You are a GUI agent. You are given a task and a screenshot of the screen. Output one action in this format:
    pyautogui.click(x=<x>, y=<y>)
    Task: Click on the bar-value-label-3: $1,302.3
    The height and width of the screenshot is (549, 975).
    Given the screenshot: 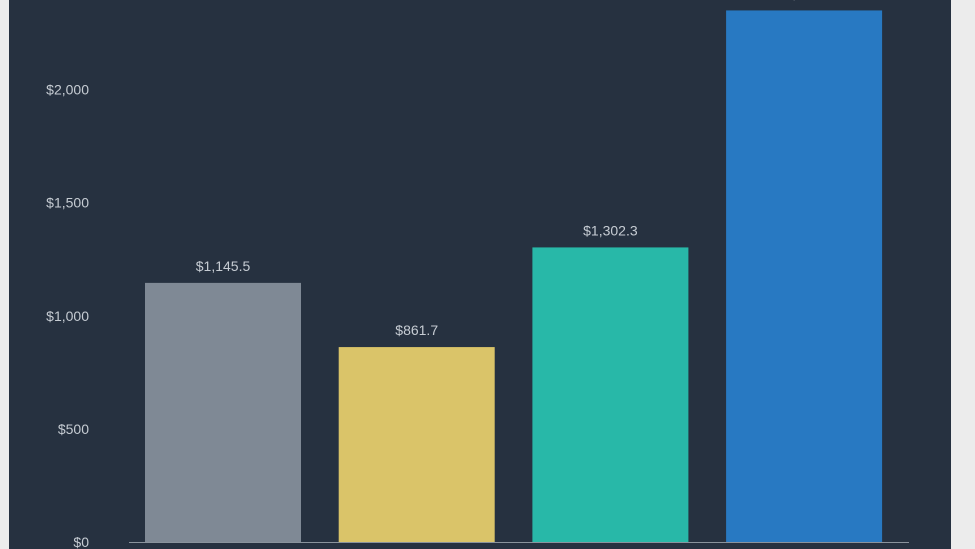 What is the action you would take?
    pyautogui.click(x=610, y=230)
    